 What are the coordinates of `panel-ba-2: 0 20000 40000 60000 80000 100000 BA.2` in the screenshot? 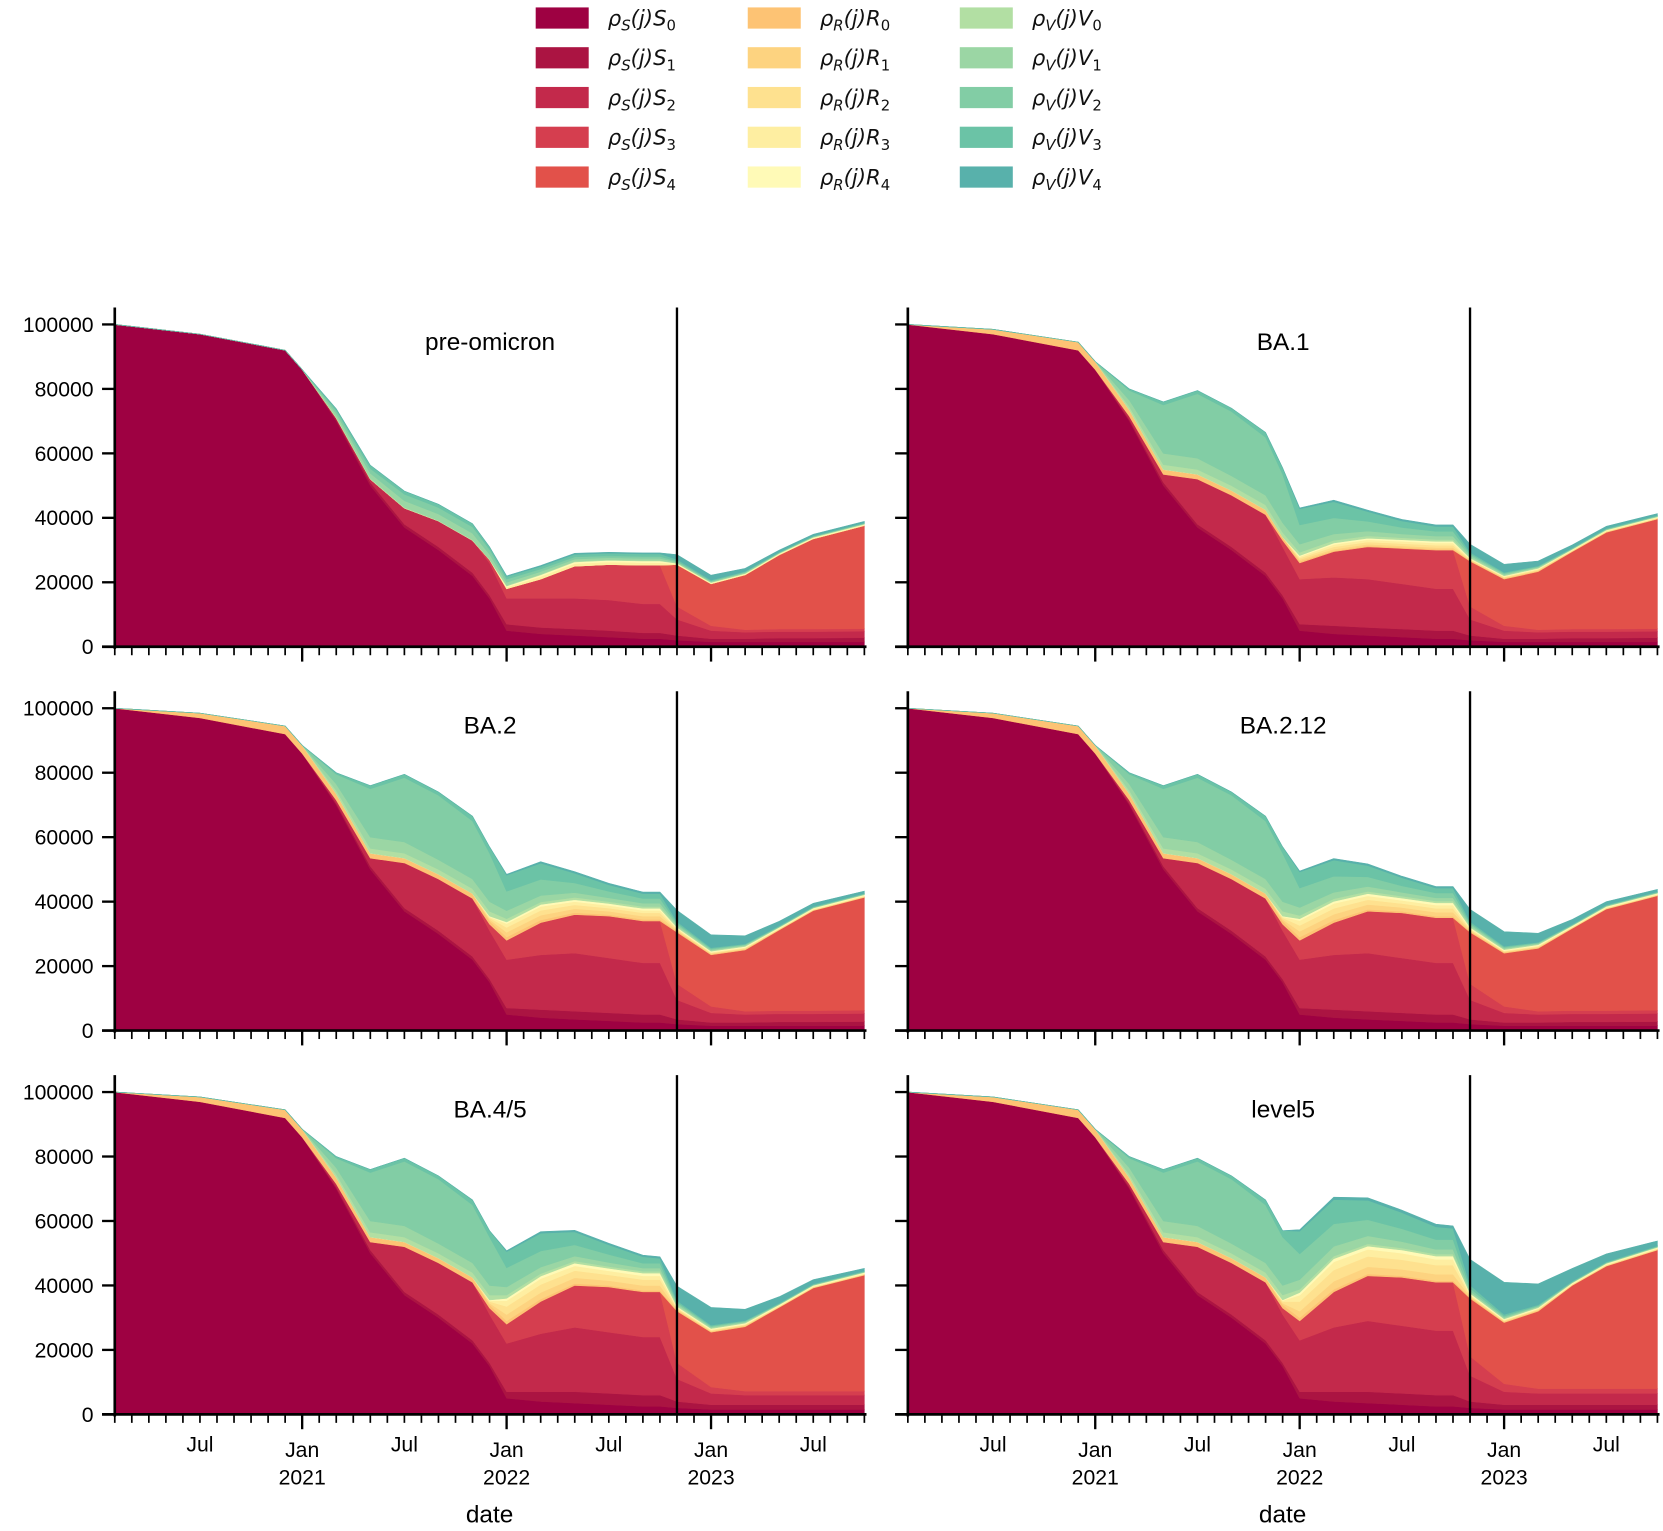 It's located at (445, 868).